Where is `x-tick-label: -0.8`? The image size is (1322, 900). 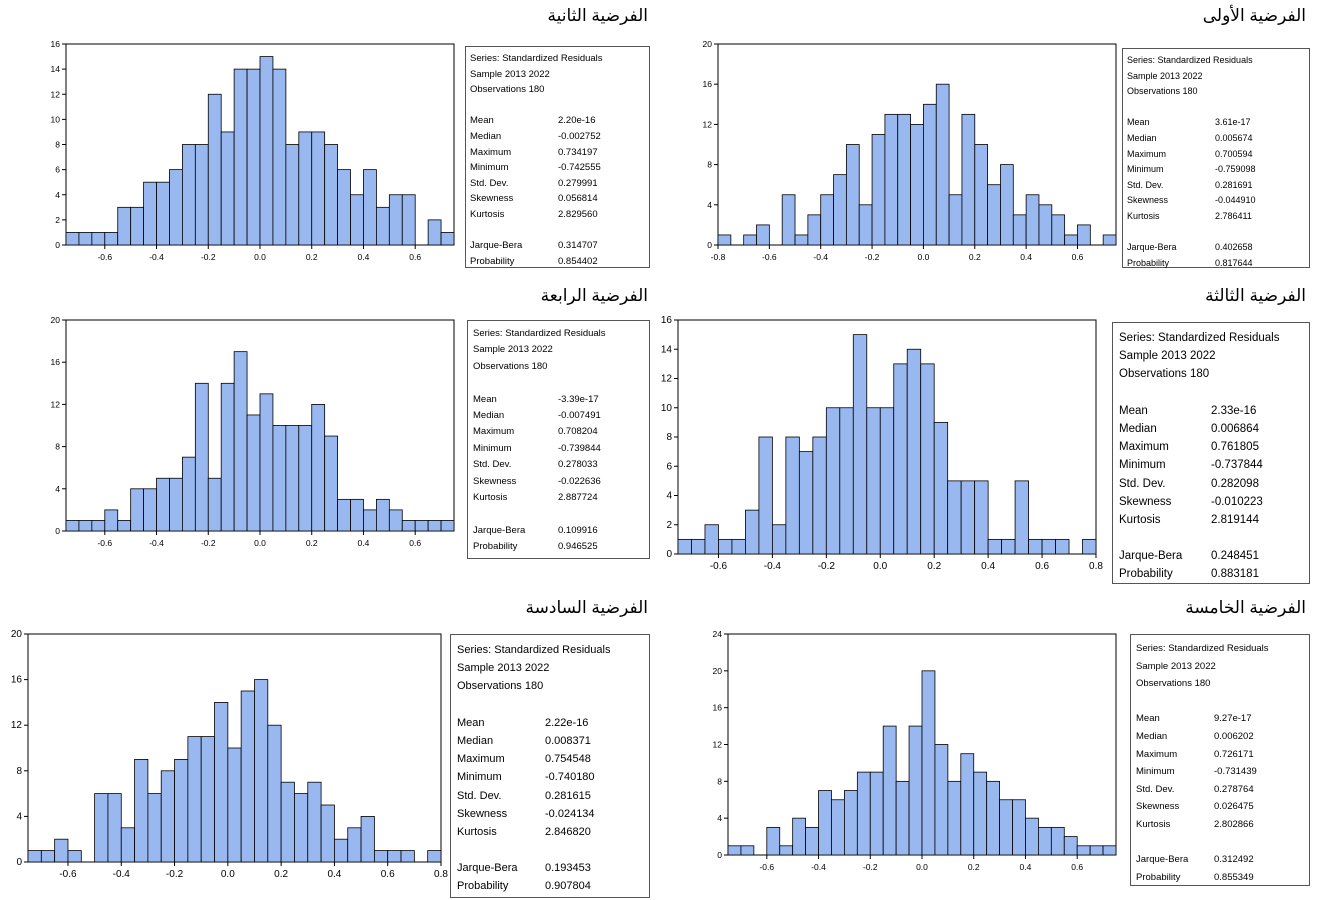 x-tick-label: -0.8 is located at coordinates (718, 257).